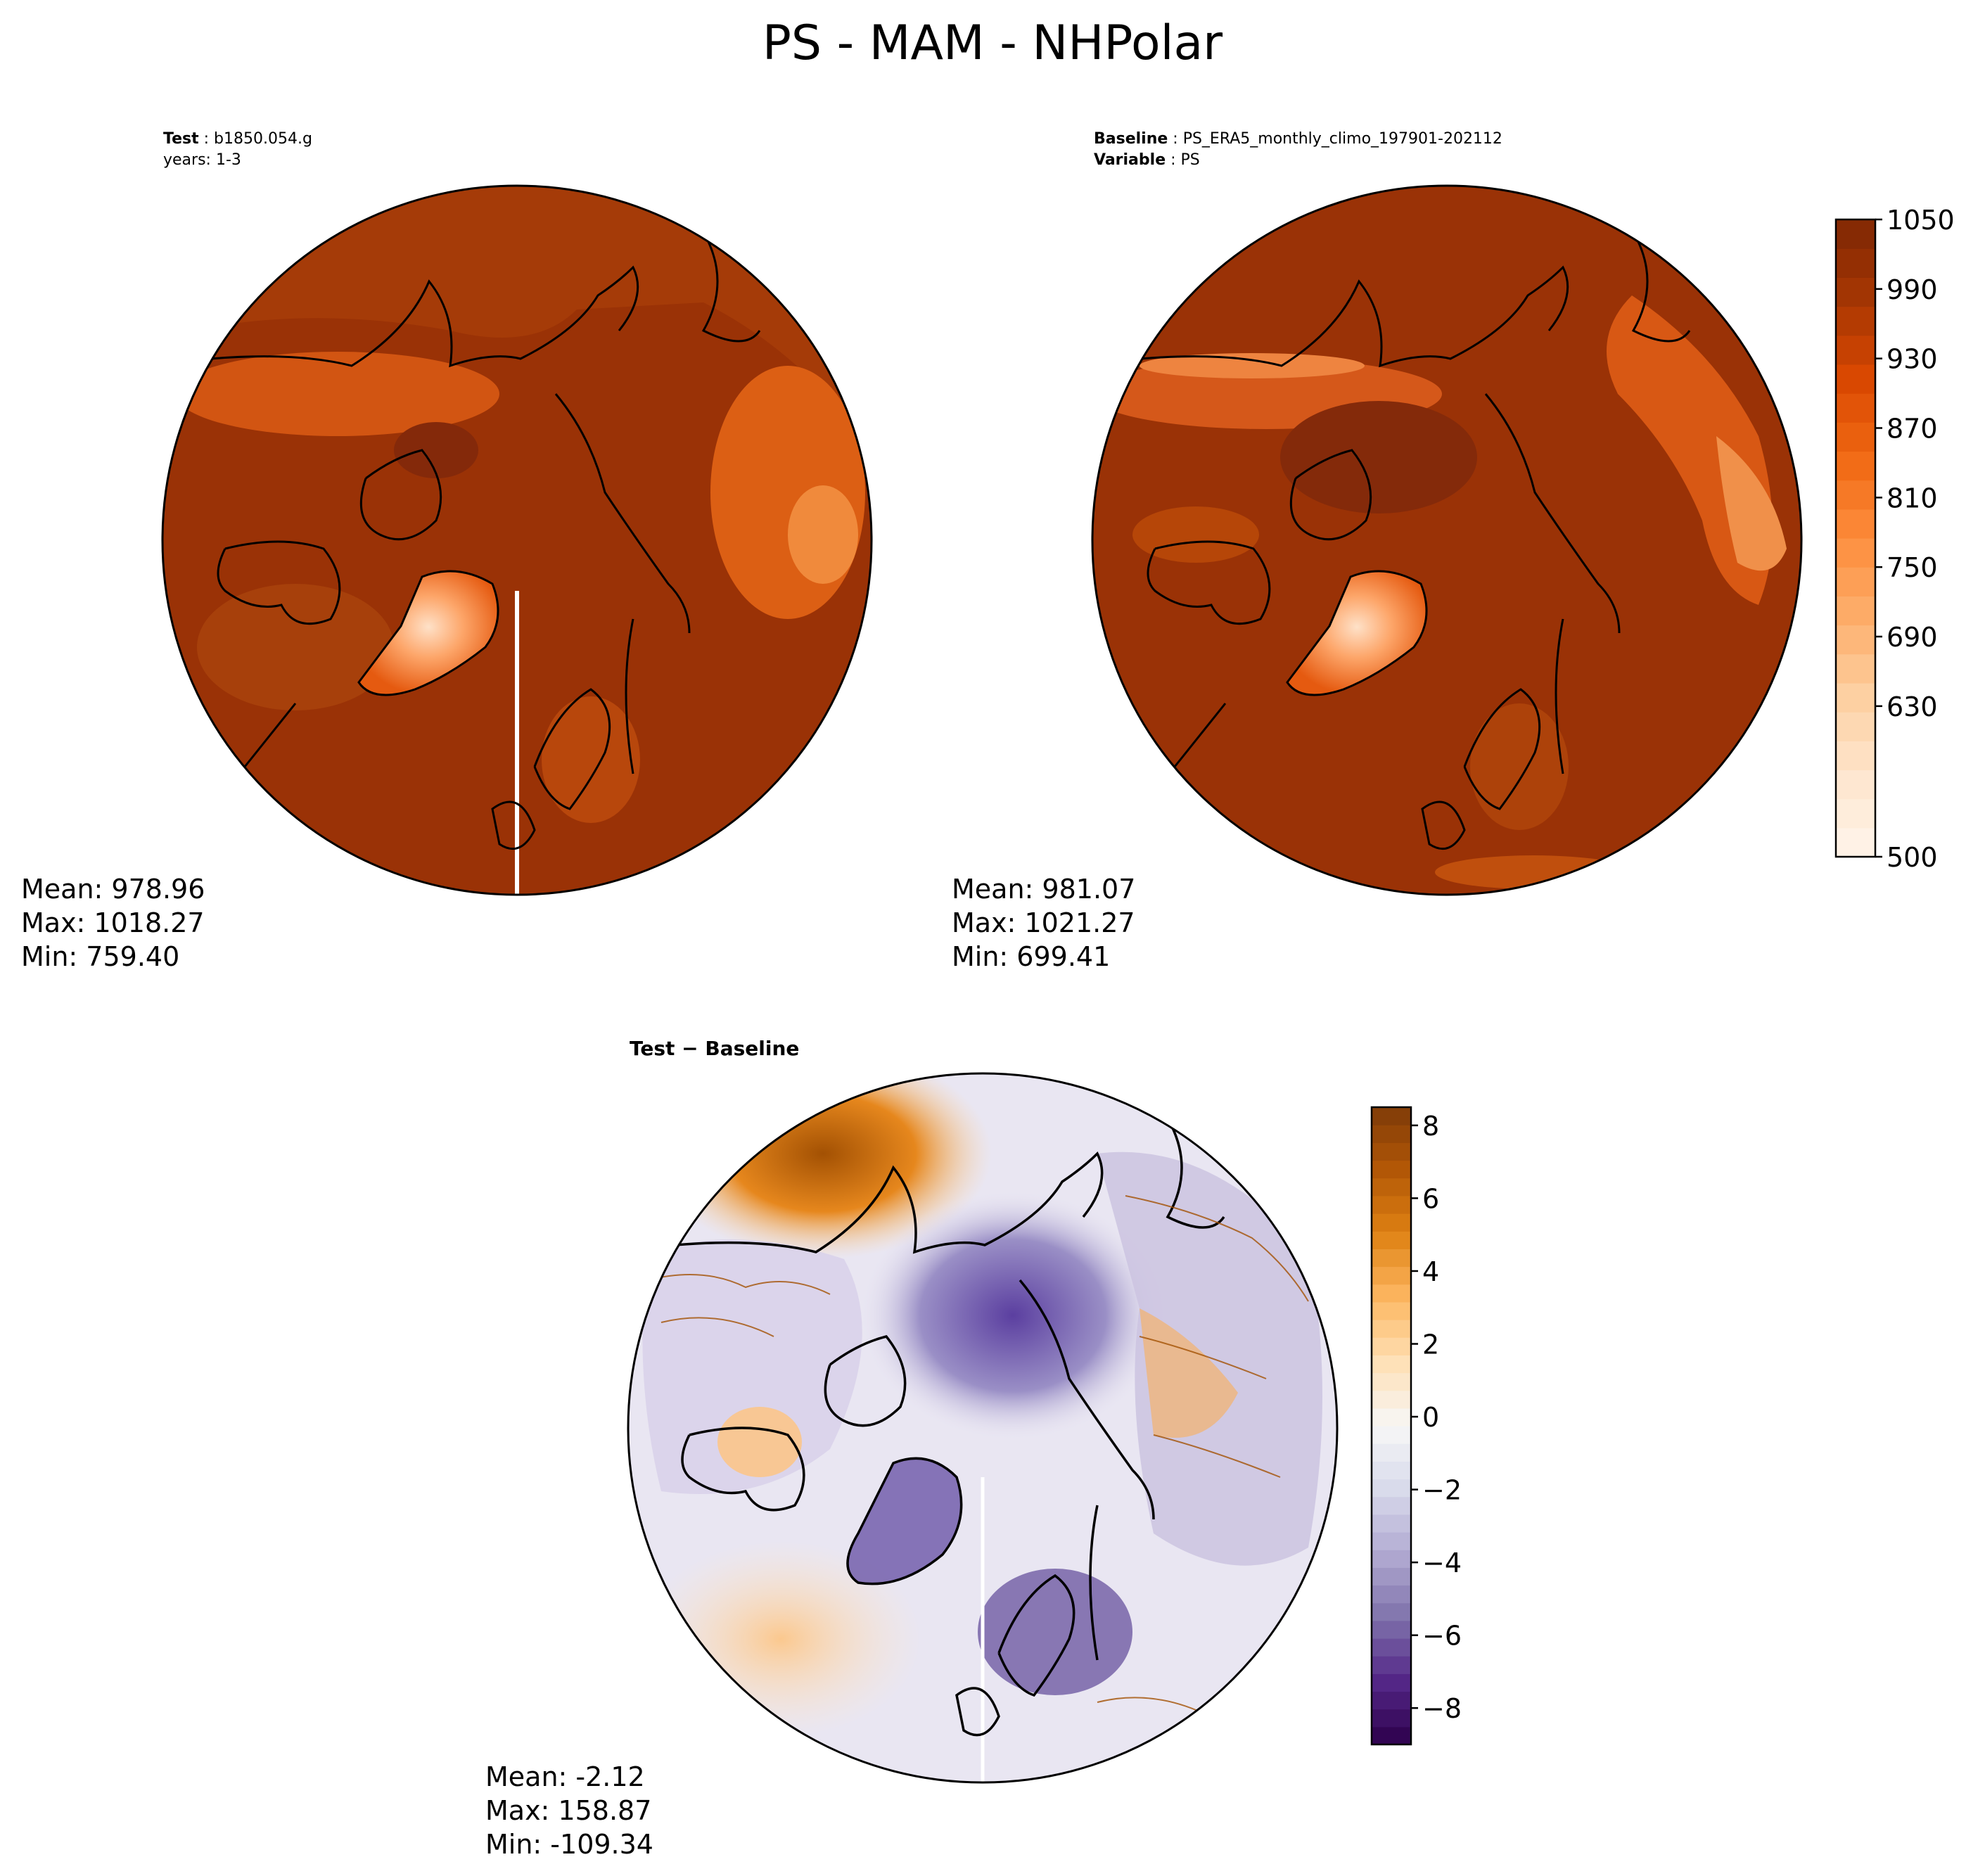 This screenshot has height=1876, width=1985. I want to click on difference-map-boundary, so click(983, 1428).